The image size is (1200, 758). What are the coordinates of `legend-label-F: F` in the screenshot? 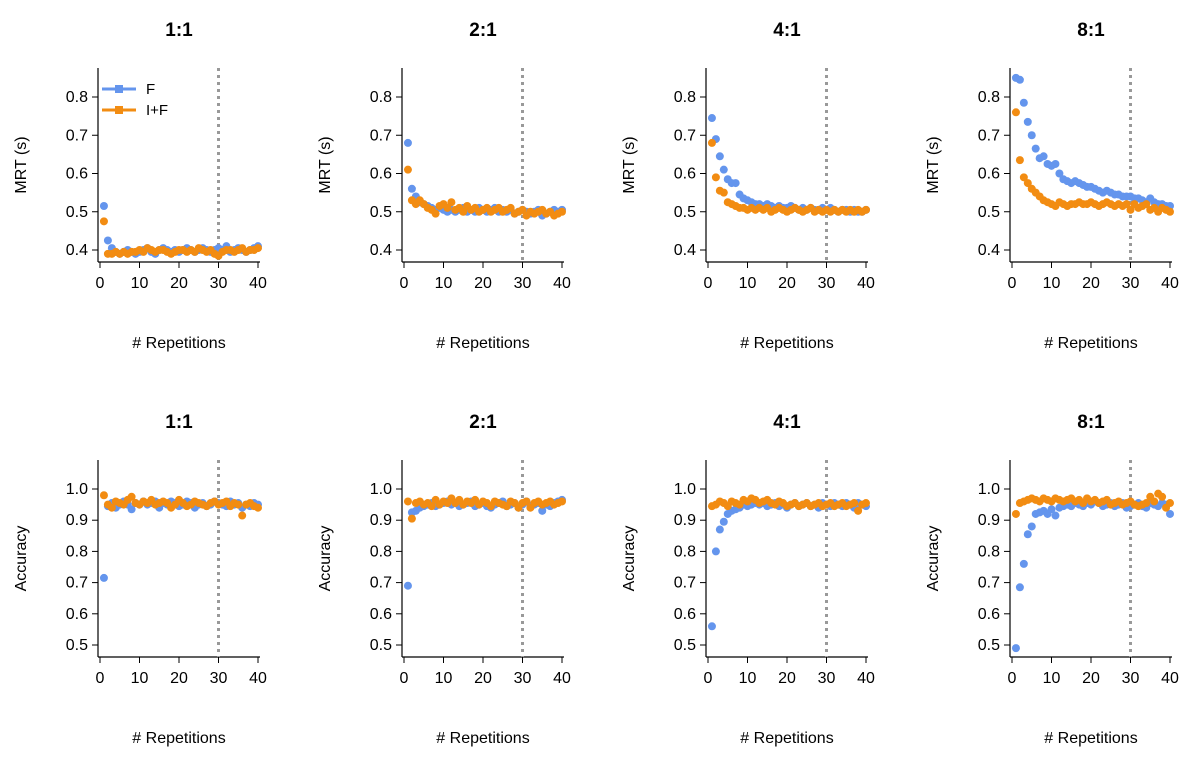 It's located at (150, 89).